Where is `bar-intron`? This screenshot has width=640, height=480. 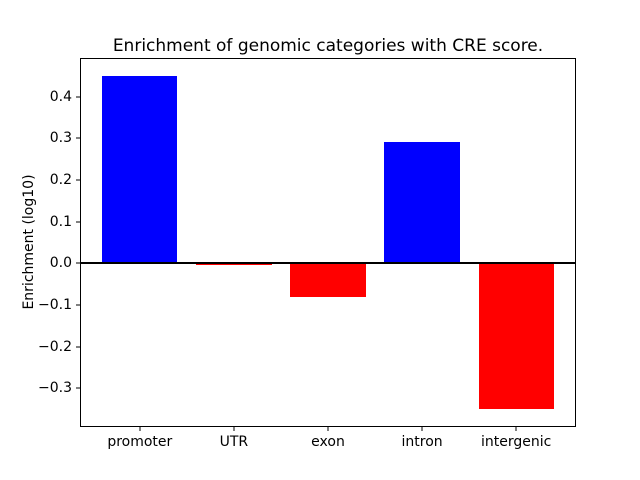 bar-intron is located at coordinates (422, 203).